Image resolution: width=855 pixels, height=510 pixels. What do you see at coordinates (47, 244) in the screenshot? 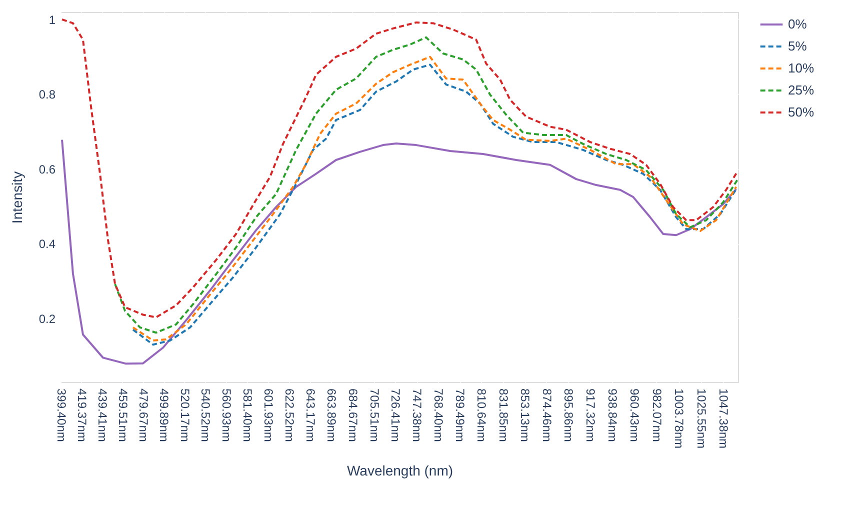
I see `y-tick-label: 0.4` at bounding box center [47, 244].